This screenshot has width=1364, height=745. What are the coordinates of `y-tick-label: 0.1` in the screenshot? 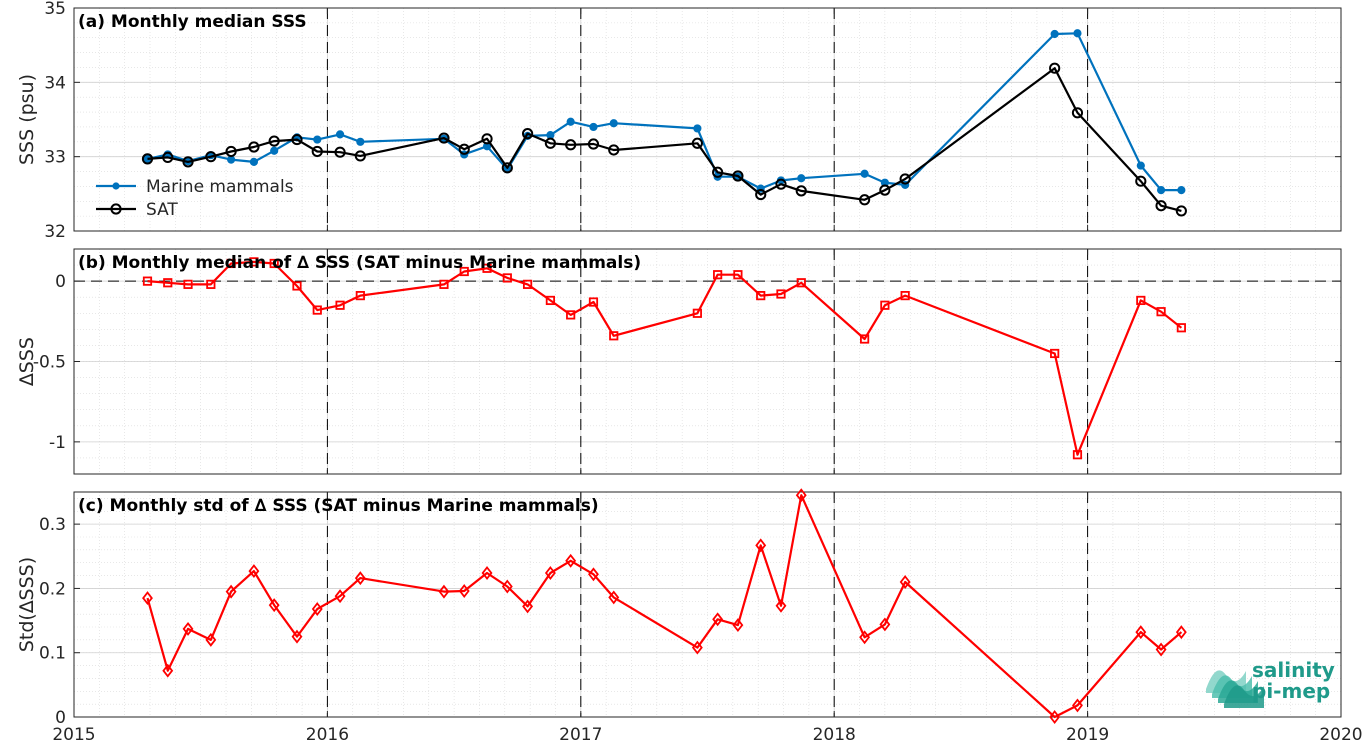 It's located at (52, 654).